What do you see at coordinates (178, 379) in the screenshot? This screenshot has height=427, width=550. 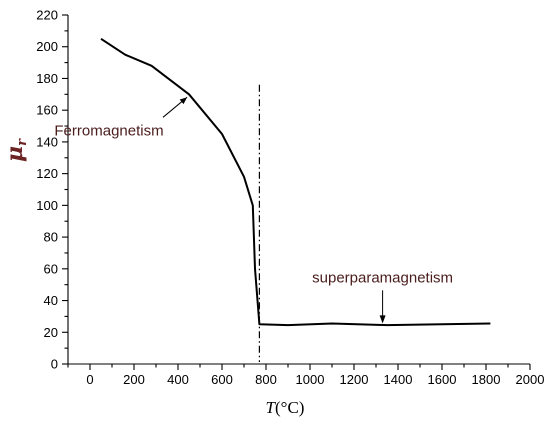 I see `x-tick-label: 400` at bounding box center [178, 379].